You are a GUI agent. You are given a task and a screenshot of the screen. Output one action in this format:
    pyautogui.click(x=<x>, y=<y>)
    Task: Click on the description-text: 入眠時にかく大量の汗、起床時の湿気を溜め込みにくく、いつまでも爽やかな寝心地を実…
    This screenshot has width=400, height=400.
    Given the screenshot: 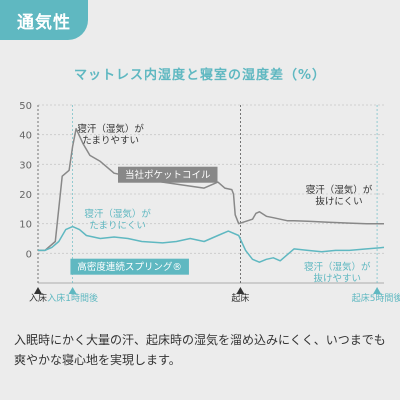 What is the action you would take?
    pyautogui.click(x=200, y=350)
    